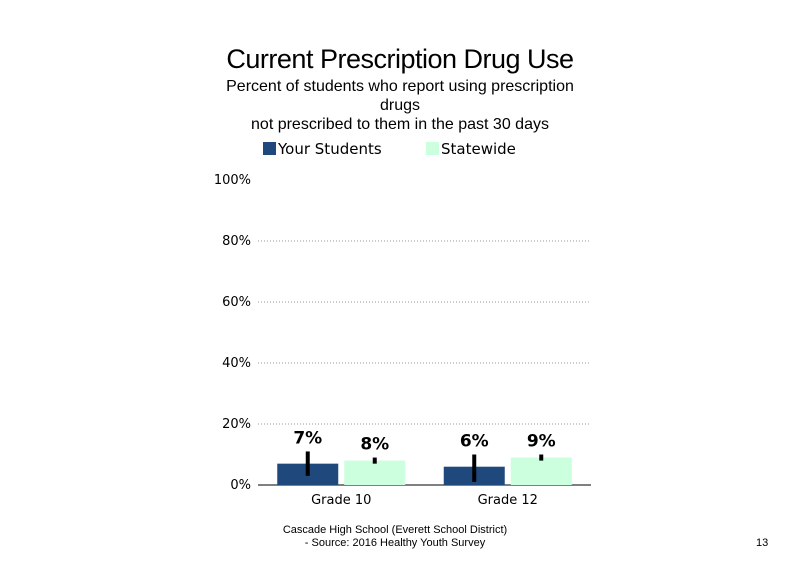  Describe the element at coordinates (432, 148) in the screenshot. I see `legend-swatch-statewide` at that location.